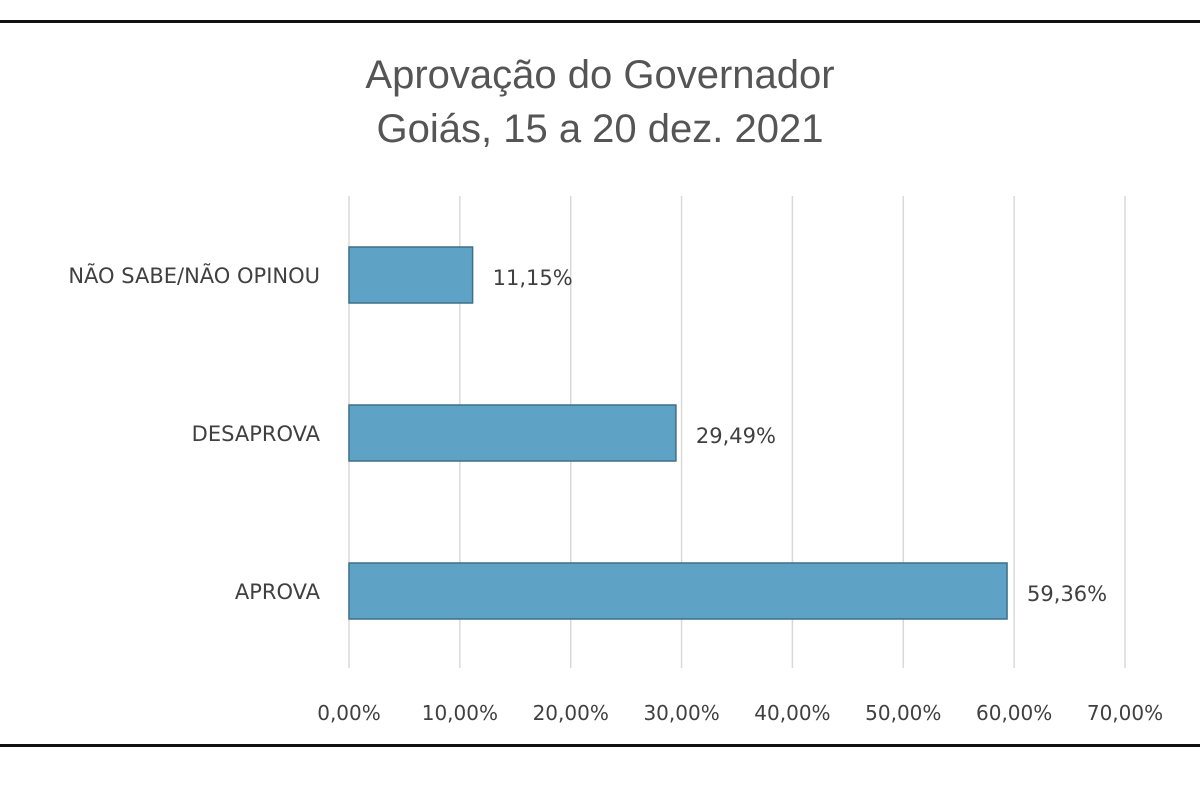 The image size is (1200, 800). I want to click on x-tick-label: 50,00%, so click(903, 713).